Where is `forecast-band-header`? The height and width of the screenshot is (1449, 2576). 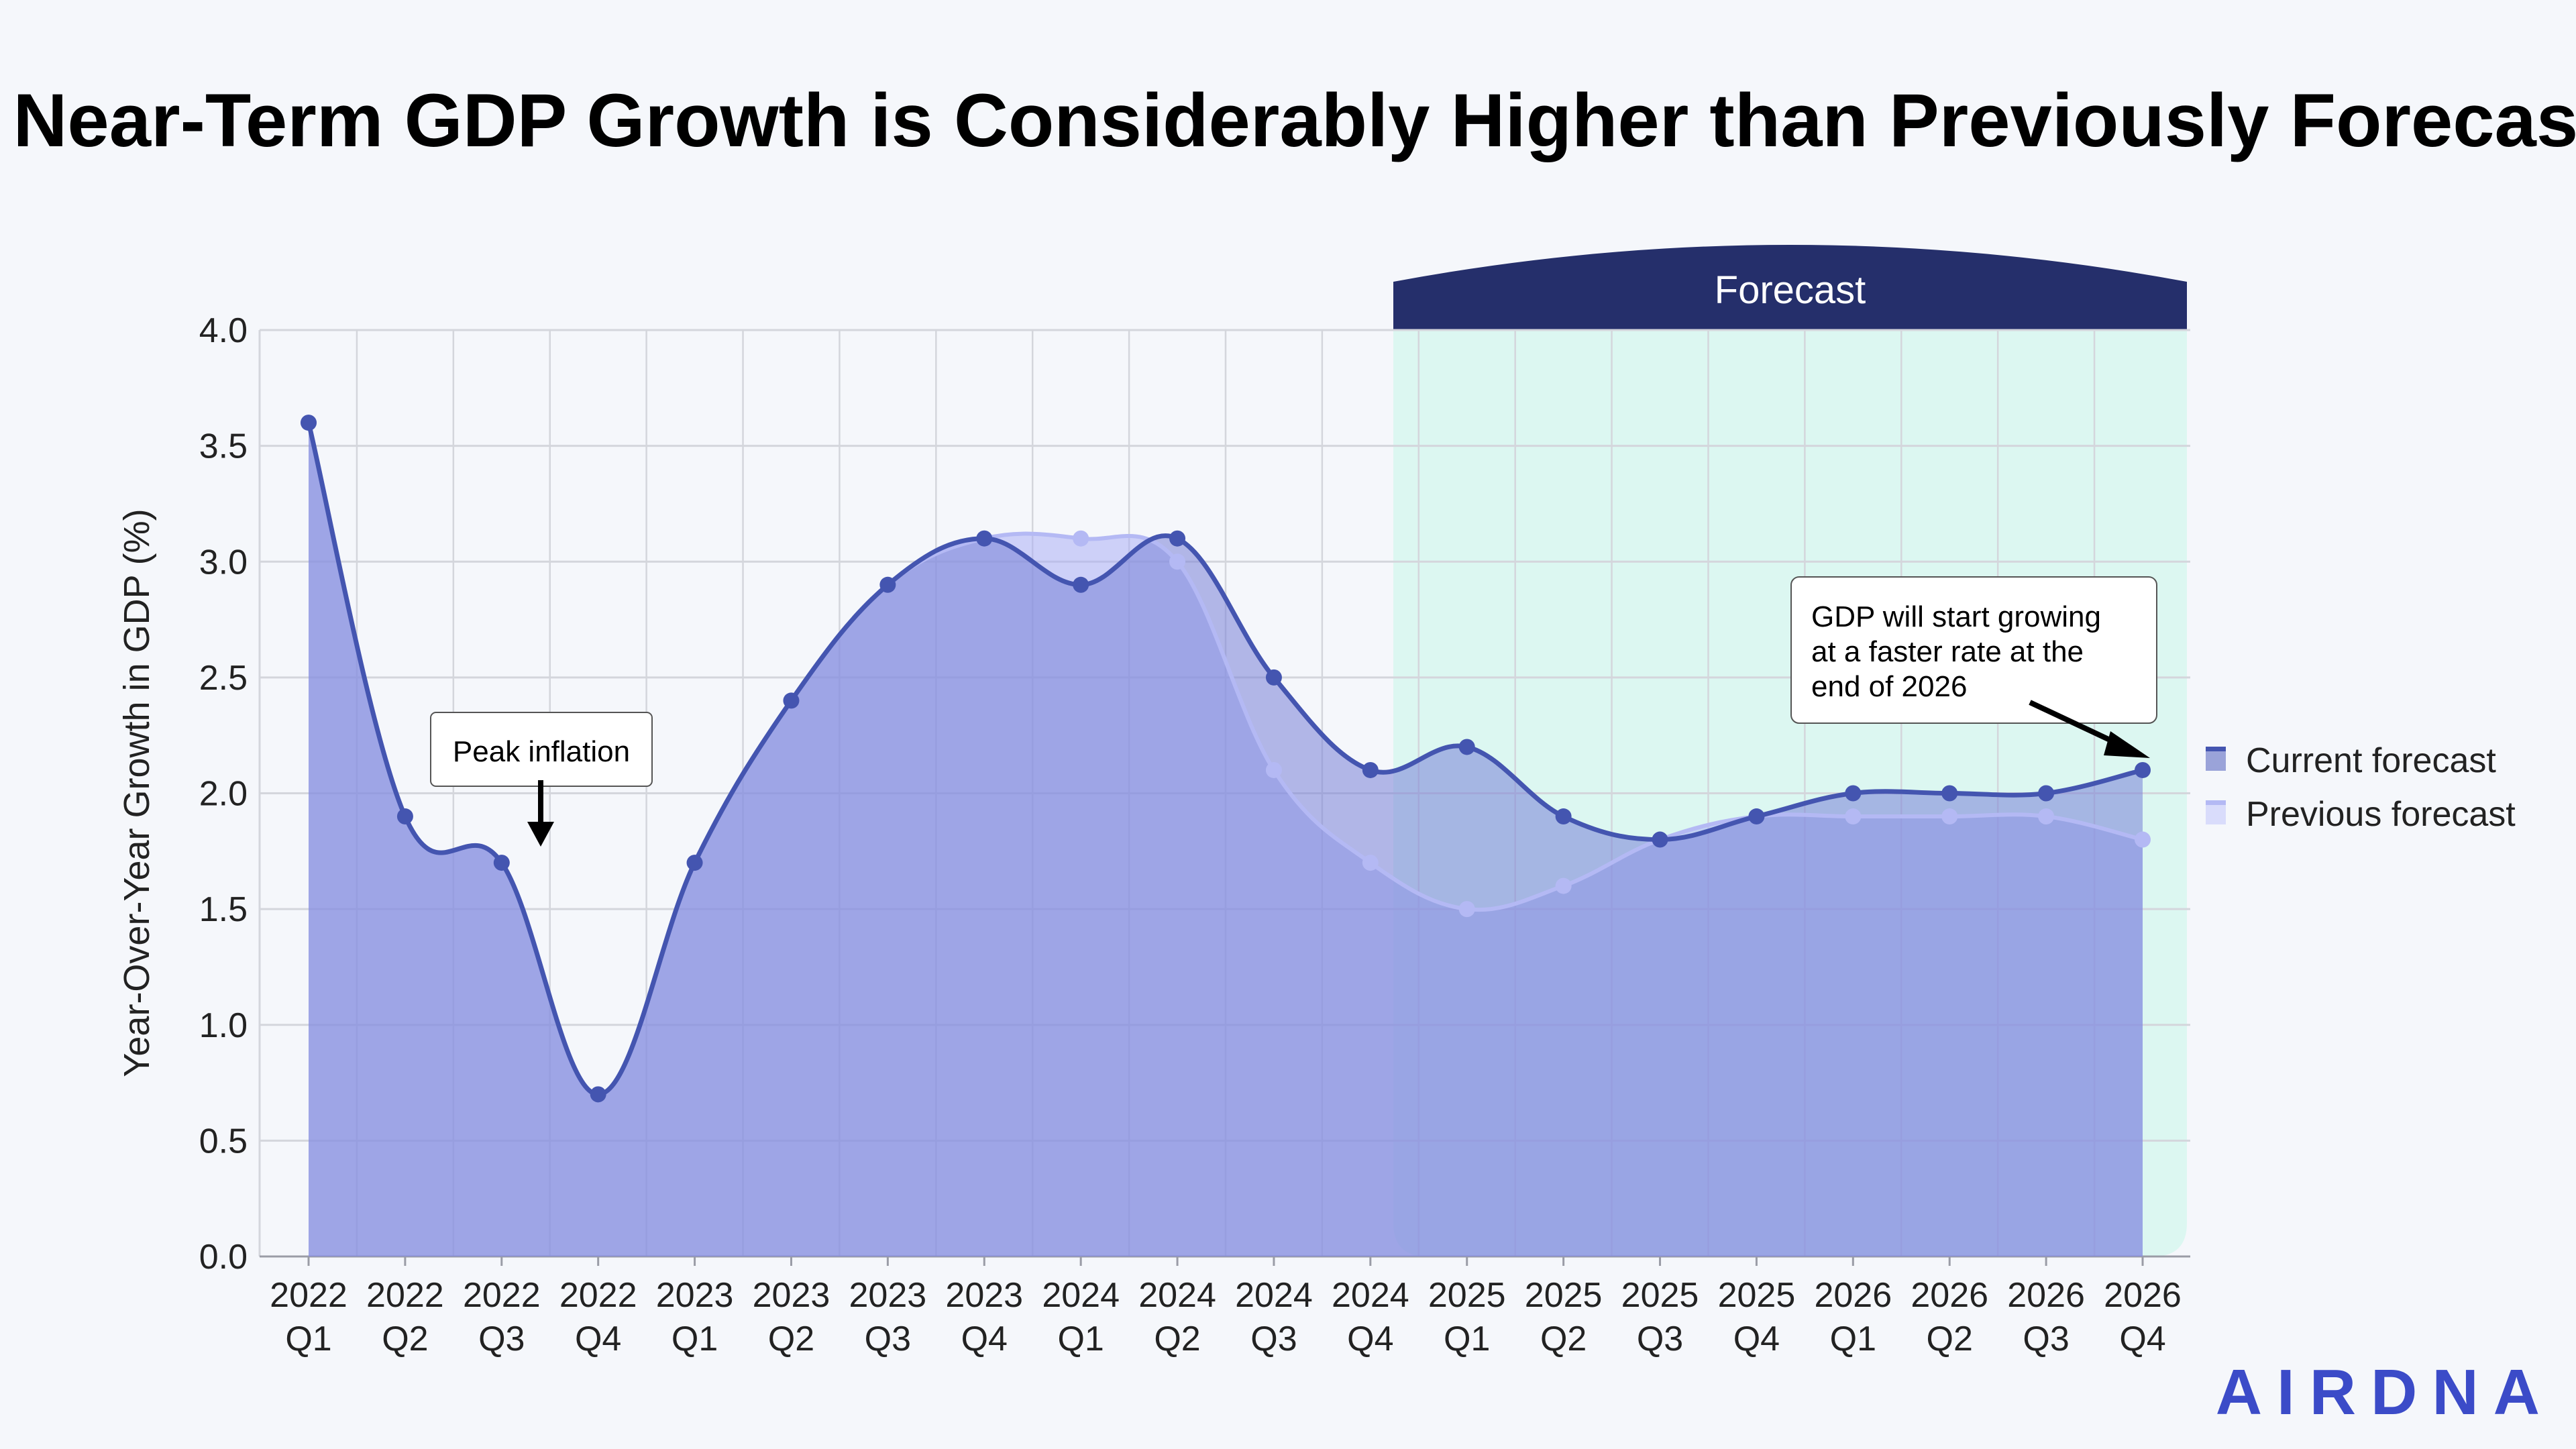
forecast-band-header is located at coordinates (1790, 287).